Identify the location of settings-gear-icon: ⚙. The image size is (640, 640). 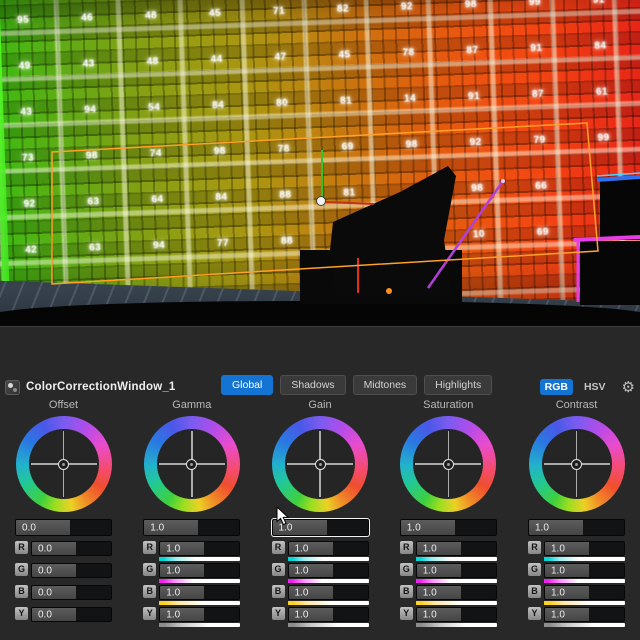
(628, 387).